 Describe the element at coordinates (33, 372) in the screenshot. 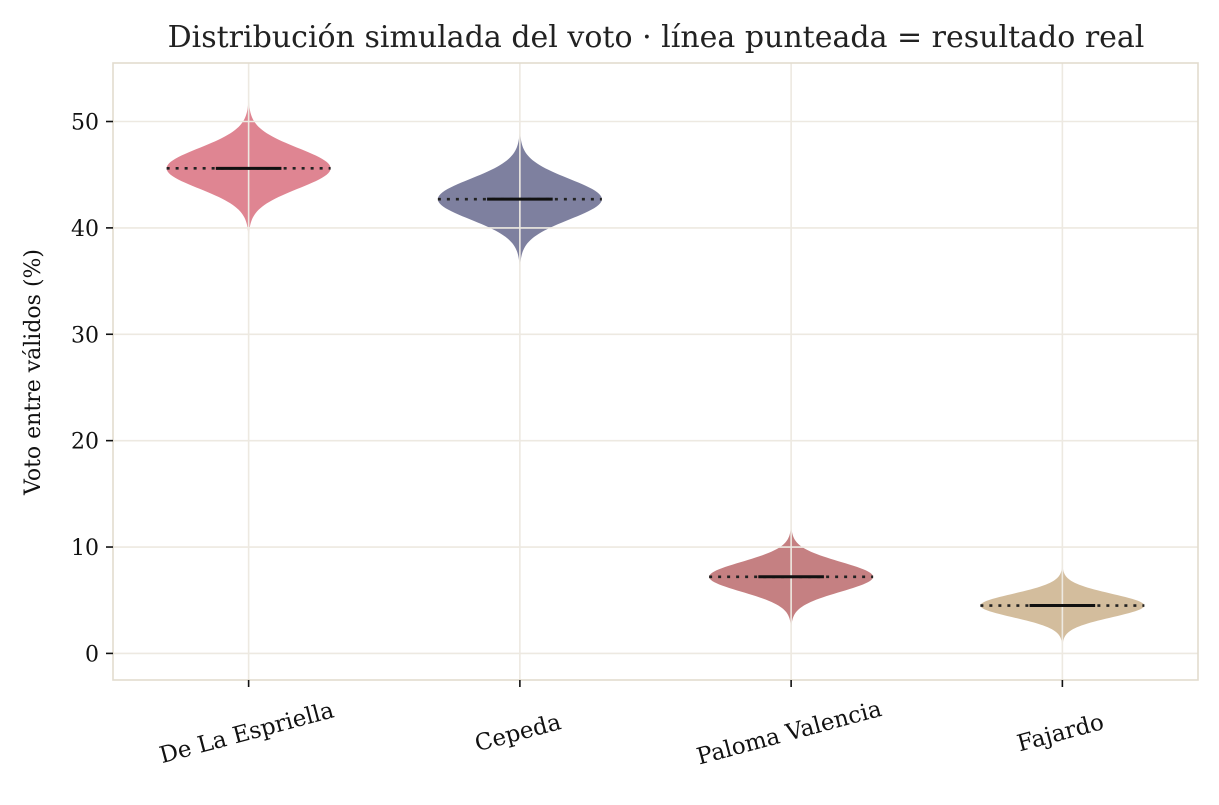

I see `y-axis-label: Voto entre válidos (%)` at that location.